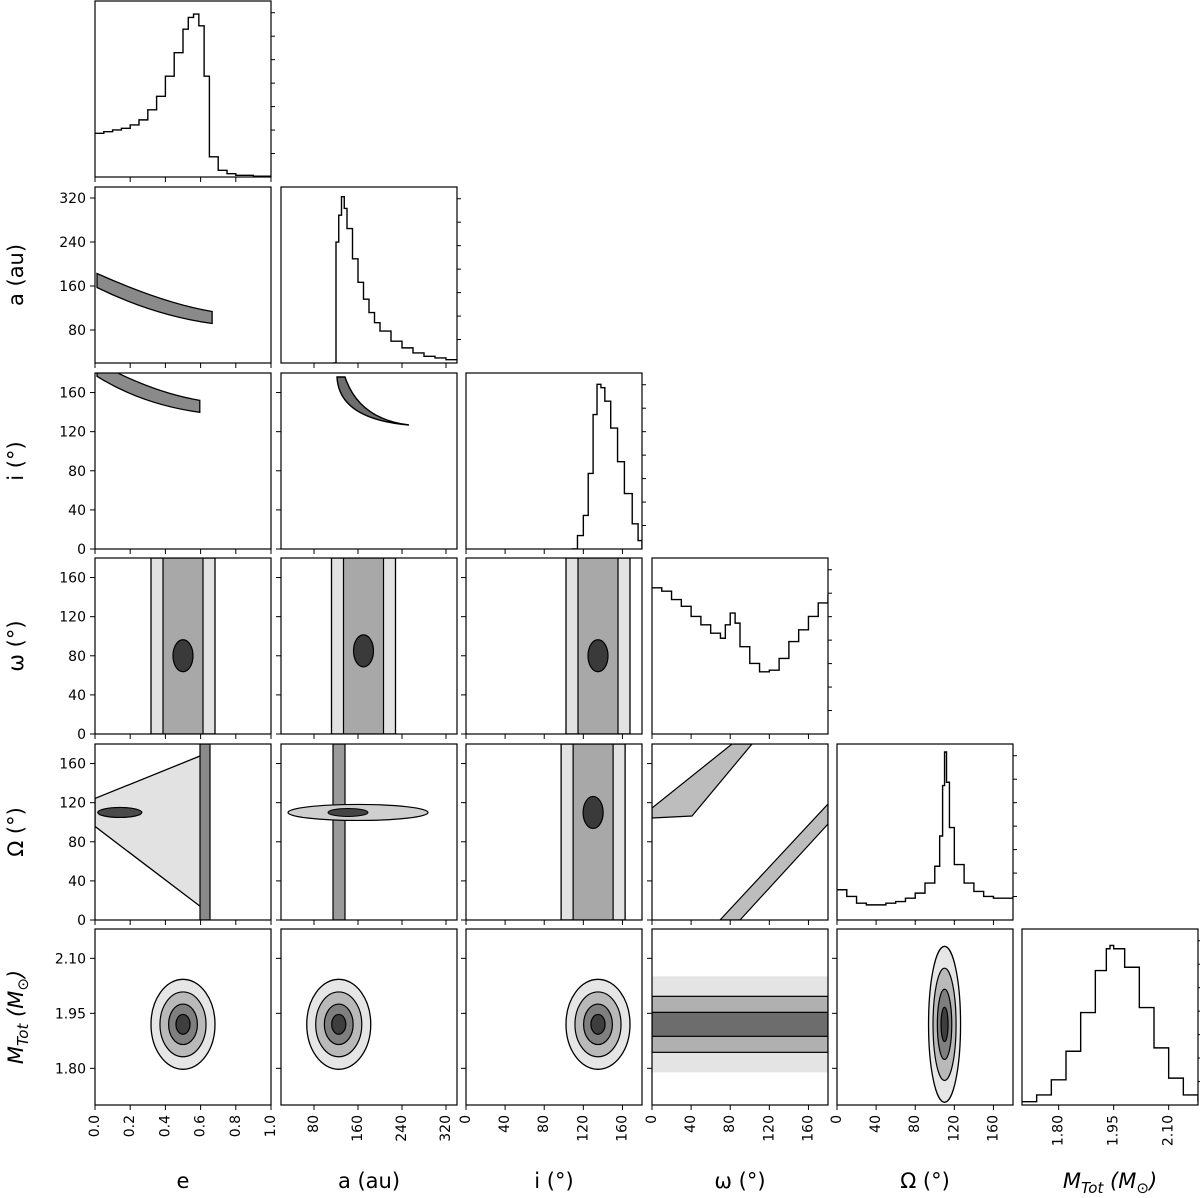 This screenshot has width=1200, height=1198. What do you see at coordinates (81, 550) in the screenshot?
I see `y-tick-label: 0` at bounding box center [81, 550].